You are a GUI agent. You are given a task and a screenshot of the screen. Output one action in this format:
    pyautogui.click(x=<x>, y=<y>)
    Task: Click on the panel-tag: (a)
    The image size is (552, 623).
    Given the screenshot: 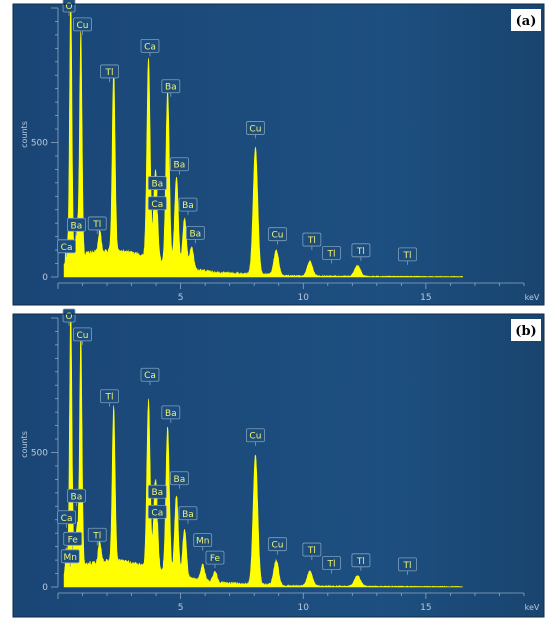 What is the action you would take?
    pyautogui.click(x=526, y=20)
    